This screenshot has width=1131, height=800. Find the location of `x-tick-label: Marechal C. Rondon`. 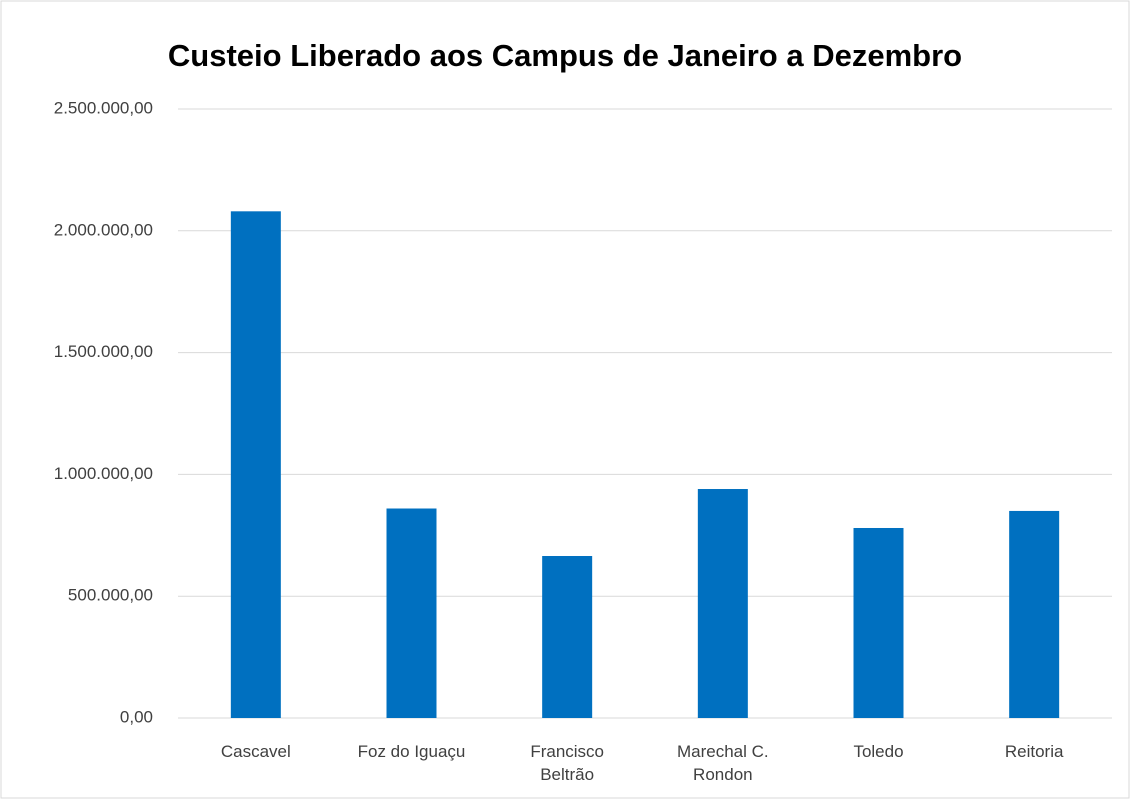

x-tick-label: Marechal C. Rondon is located at coordinates (723, 763).